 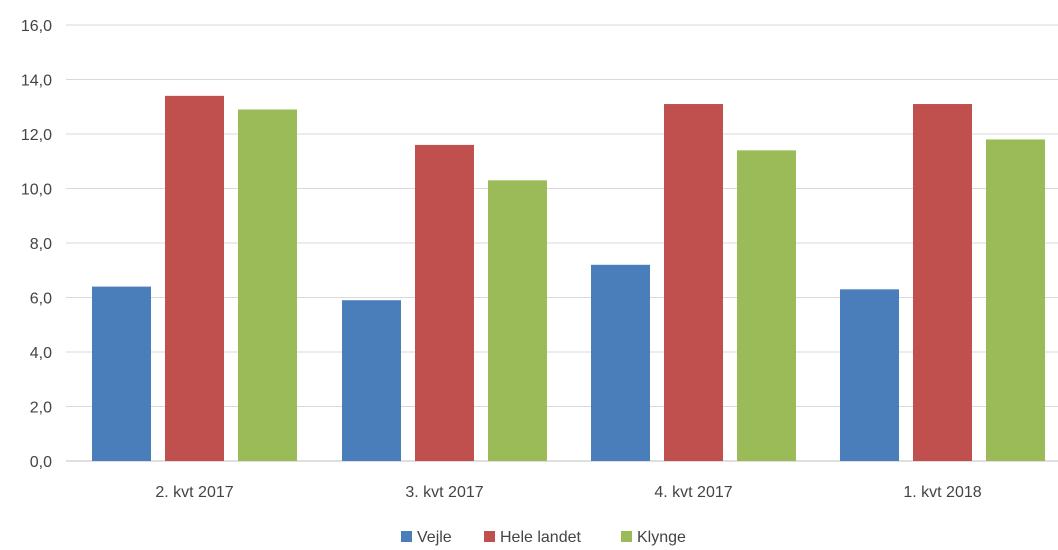 What do you see at coordinates (194, 492) in the screenshot?
I see `x-category-label: 2. kvt 2017` at bounding box center [194, 492].